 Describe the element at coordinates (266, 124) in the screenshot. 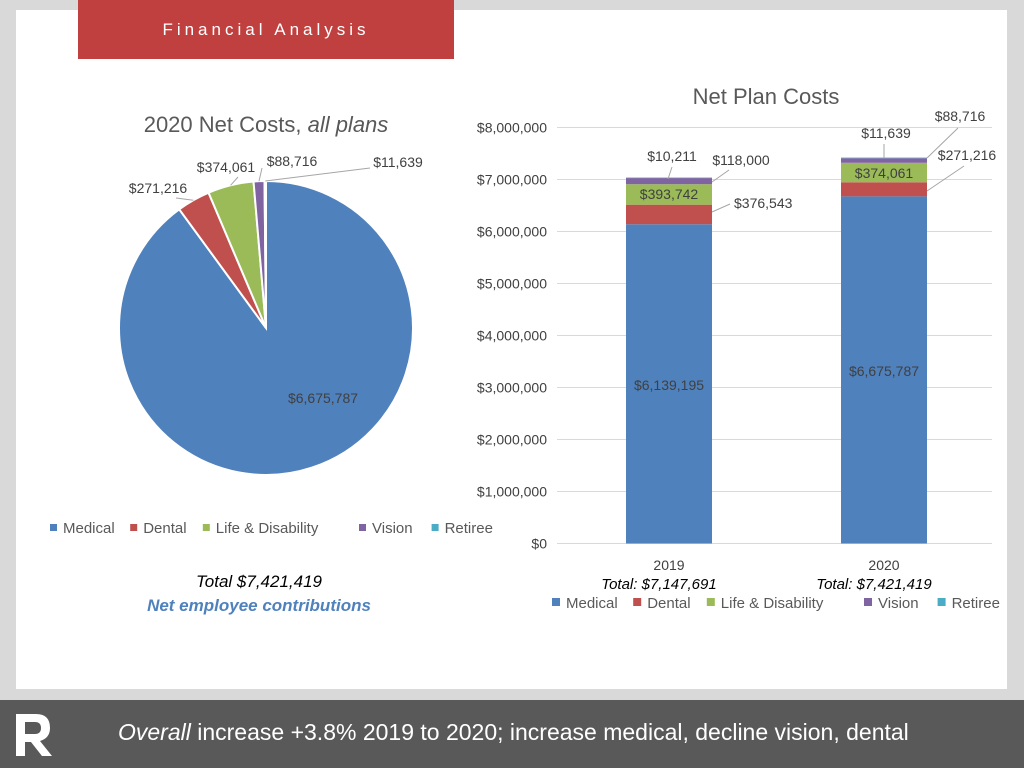

I see `pie-title: 2020 Net Costs, all plans` at that location.